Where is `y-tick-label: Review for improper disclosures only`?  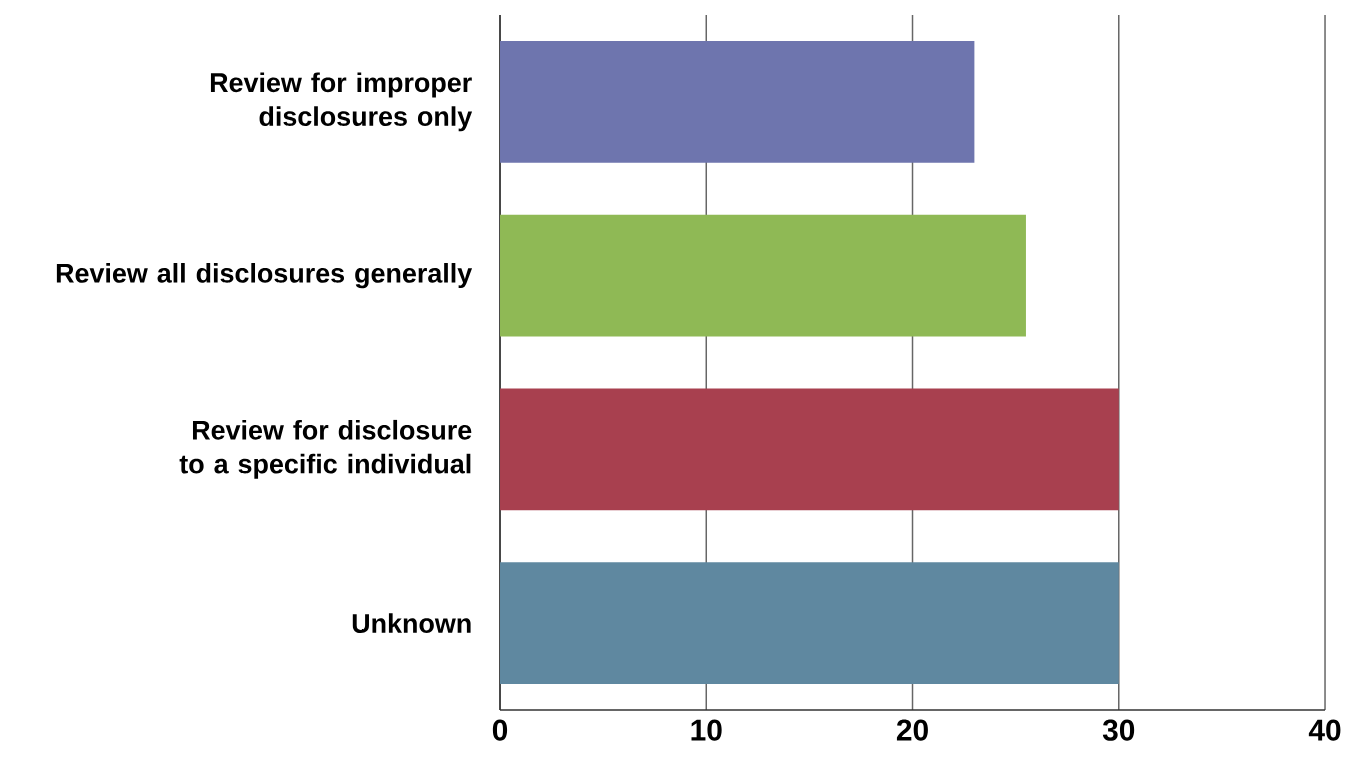
y-tick-label: Review for improper disclosures only is located at coordinates (341, 102).